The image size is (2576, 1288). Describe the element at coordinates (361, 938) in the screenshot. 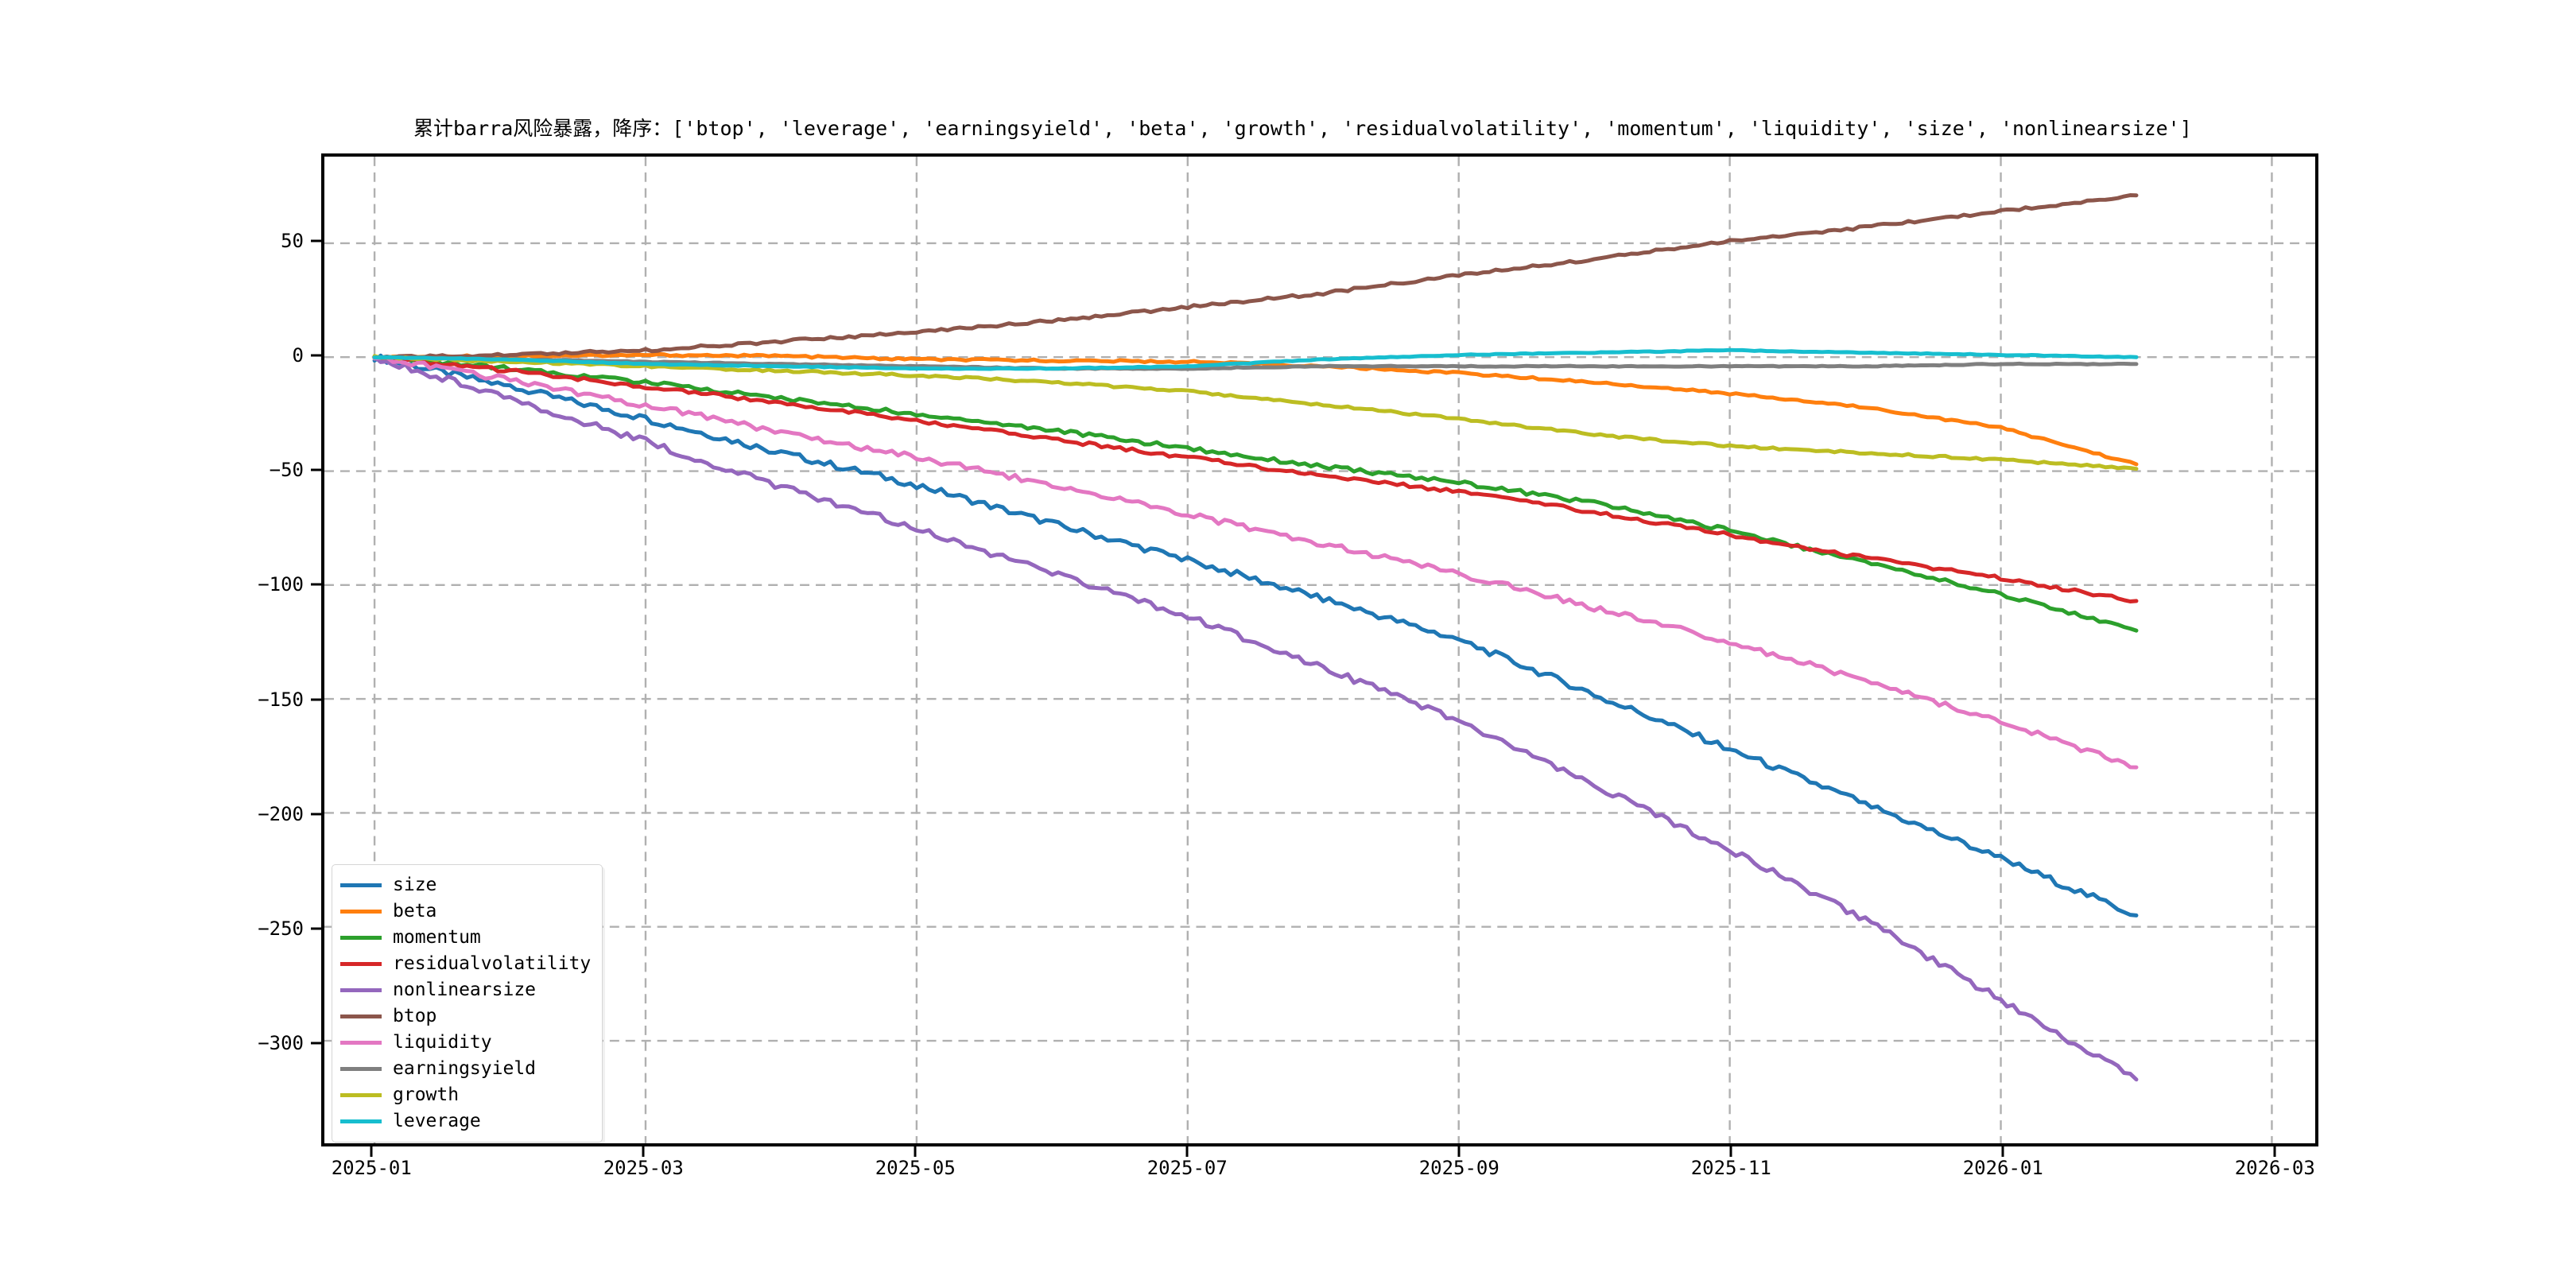

I see `legend-color-swatch-momentum` at that location.